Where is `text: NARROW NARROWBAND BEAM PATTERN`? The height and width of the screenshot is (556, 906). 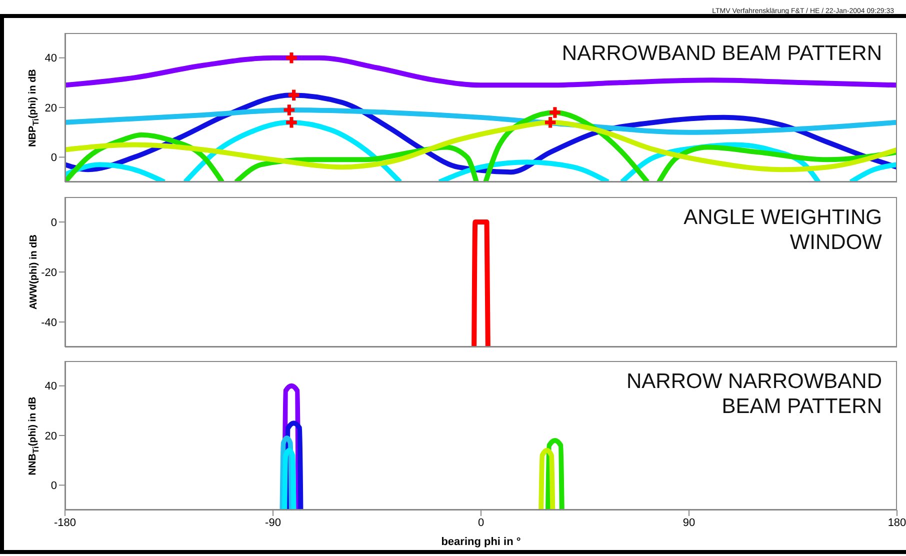 text: NARROW NARROWBAND BEAM PATTERN is located at coordinates (754, 394).